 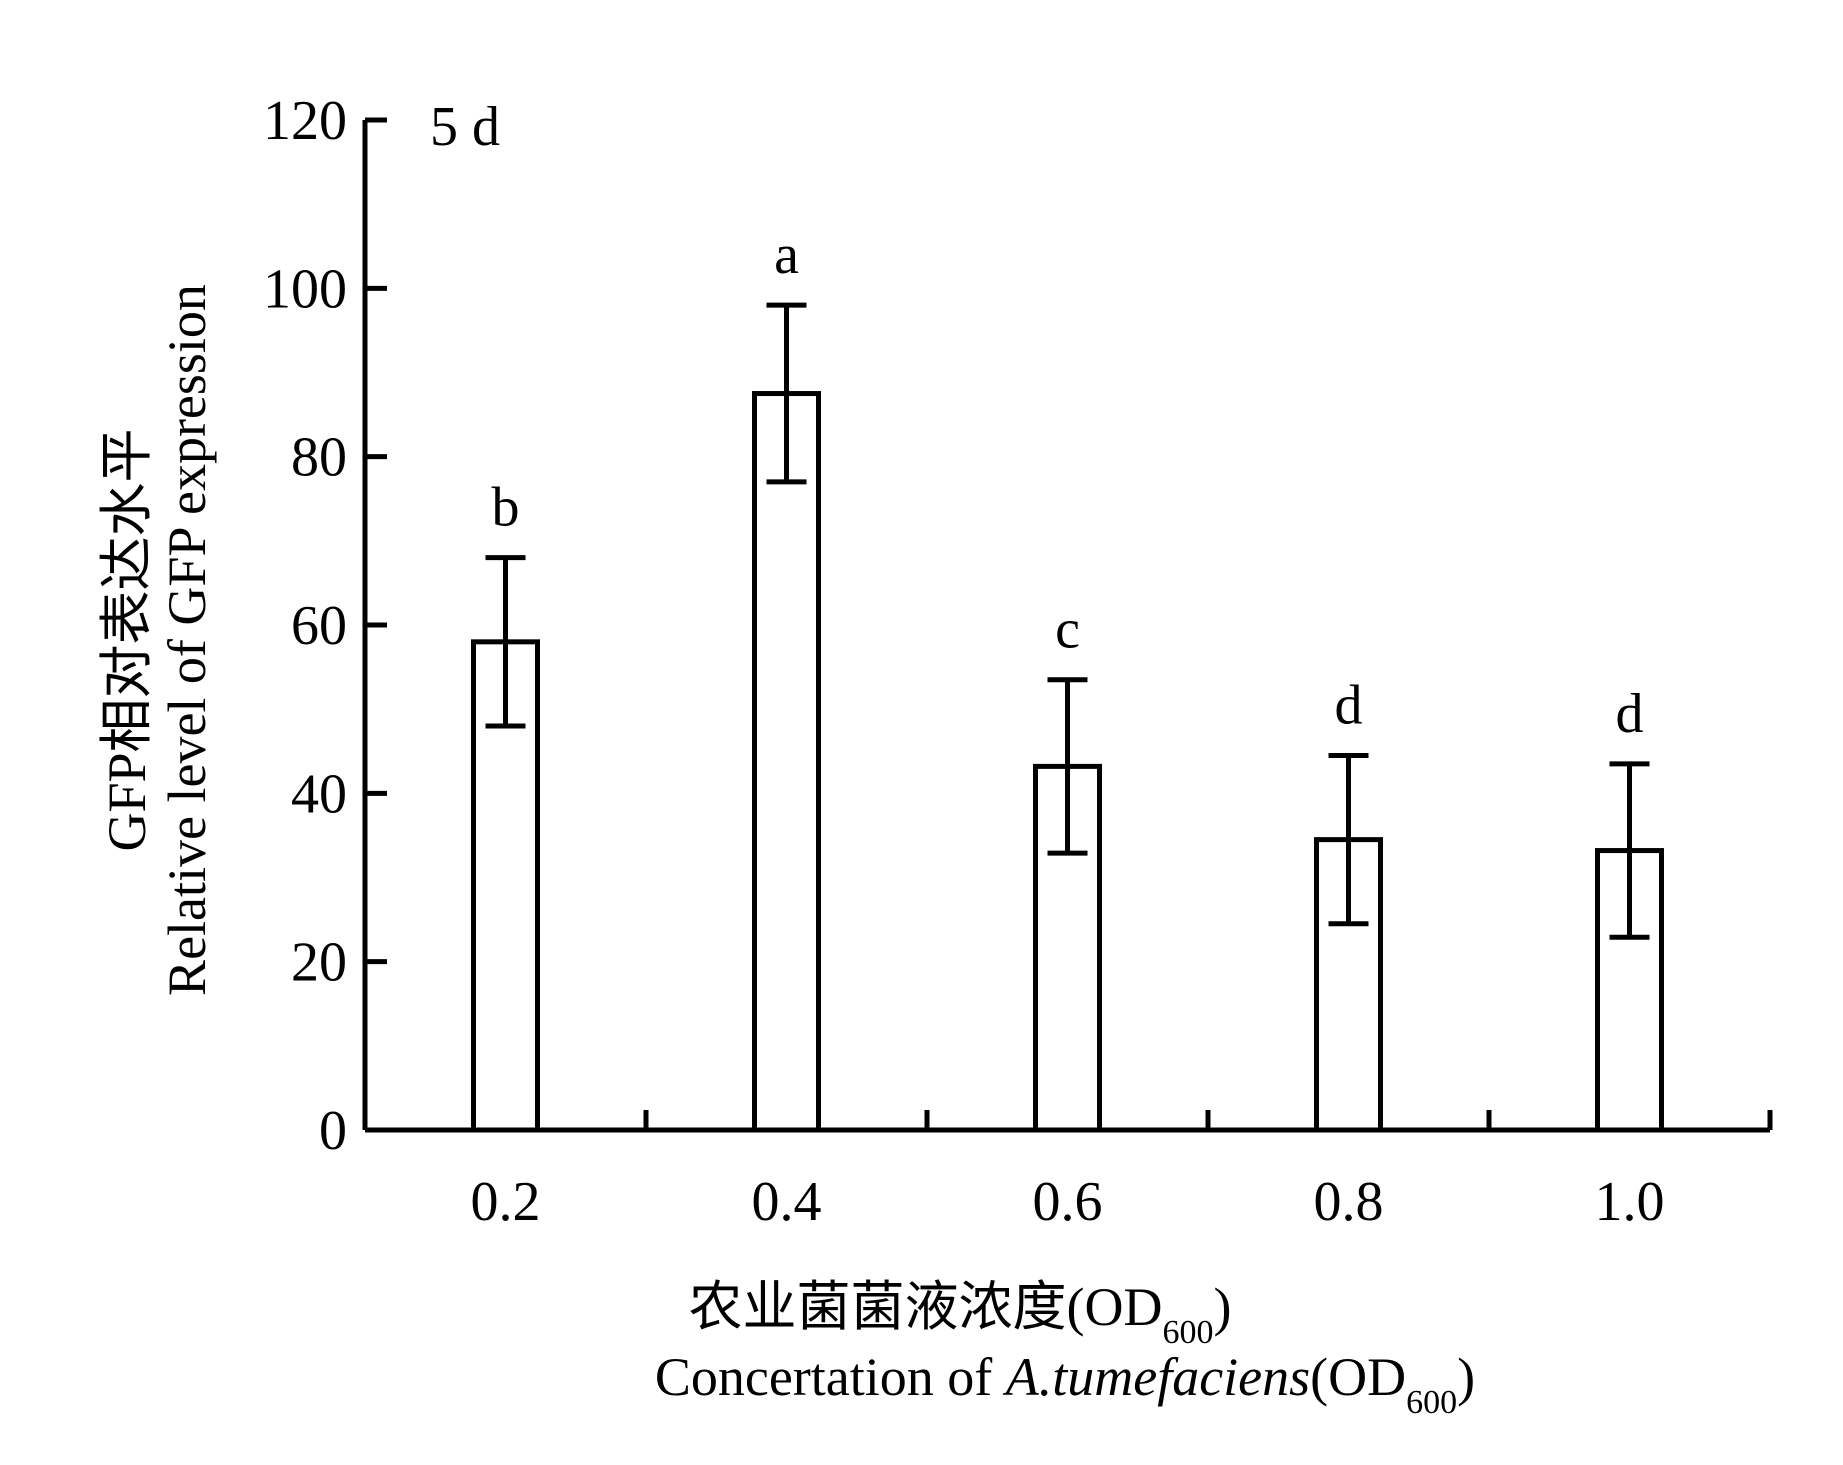 I want to click on y-tick-label: 0, so click(x=333, y=1131).